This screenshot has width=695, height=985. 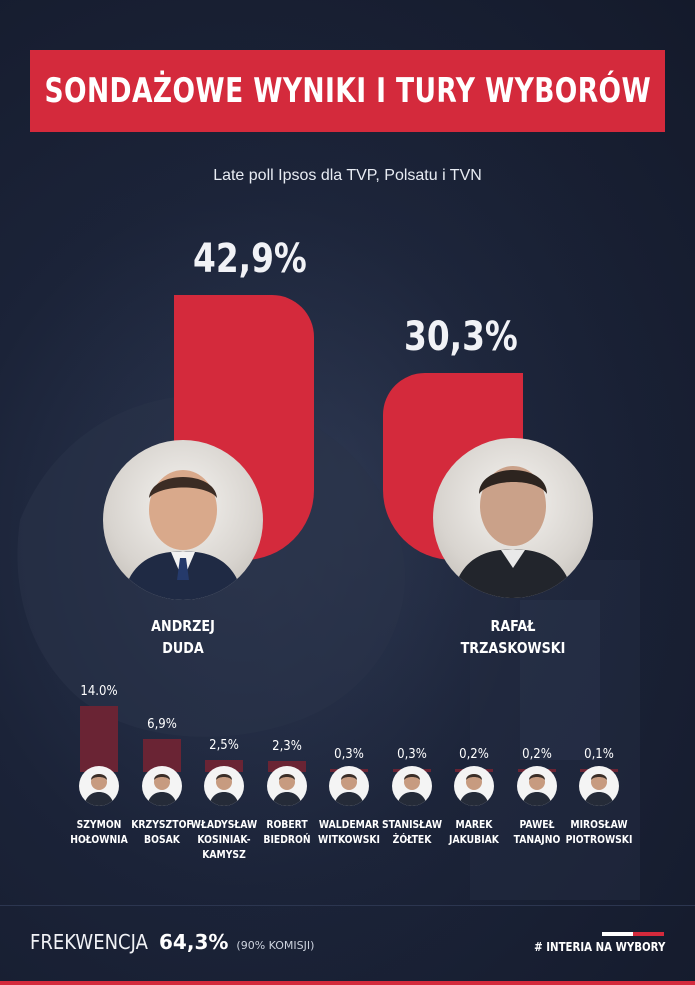 I want to click on title-banner: SONDAŻOWE WYNIKI I TURY WYBORÓW, so click(x=347, y=91).